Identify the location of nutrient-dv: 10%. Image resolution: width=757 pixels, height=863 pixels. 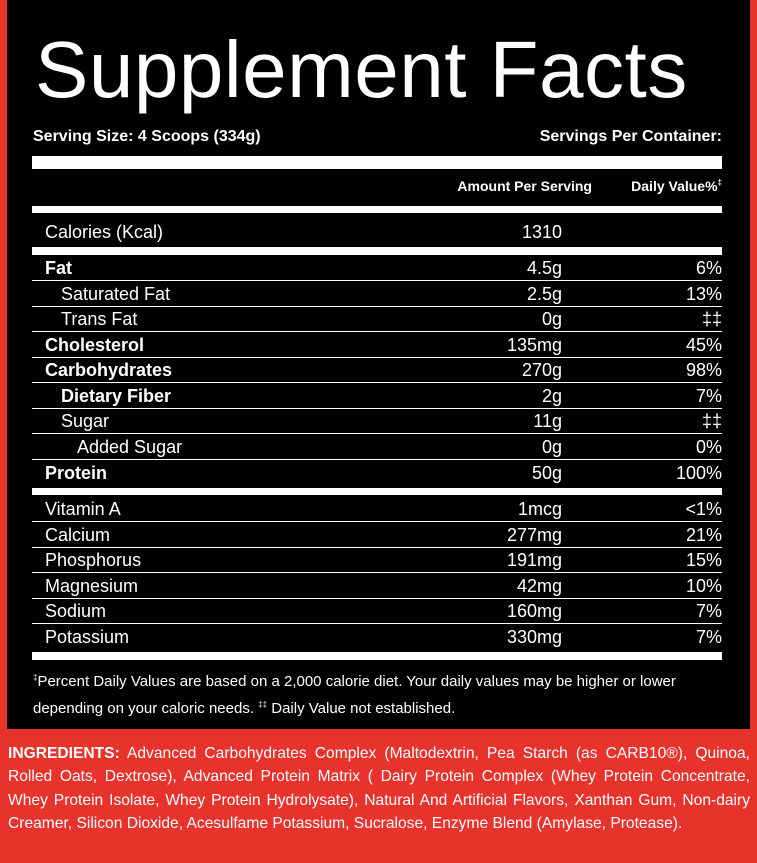
(703, 586).